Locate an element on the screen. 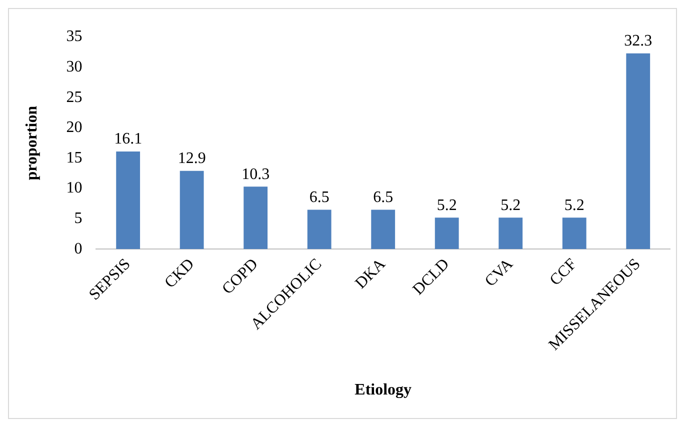 This screenshot has width=685, height=427. x-tick-label: CVA is located at coordinates (499, 272).